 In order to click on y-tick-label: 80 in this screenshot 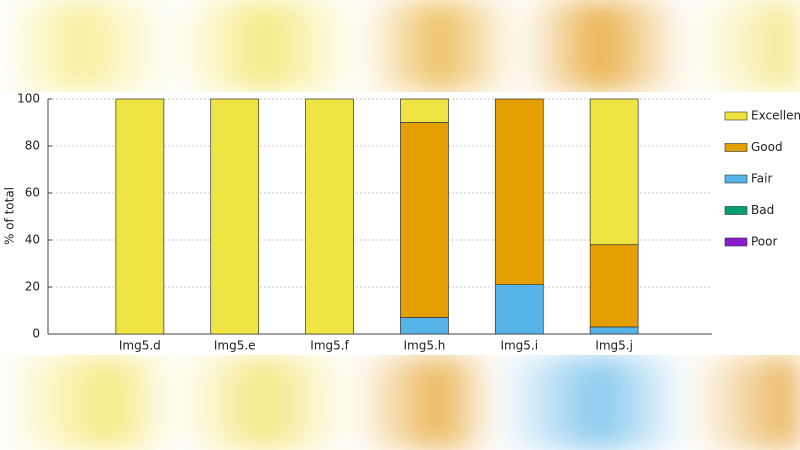, I will do `click(32, 146)`.